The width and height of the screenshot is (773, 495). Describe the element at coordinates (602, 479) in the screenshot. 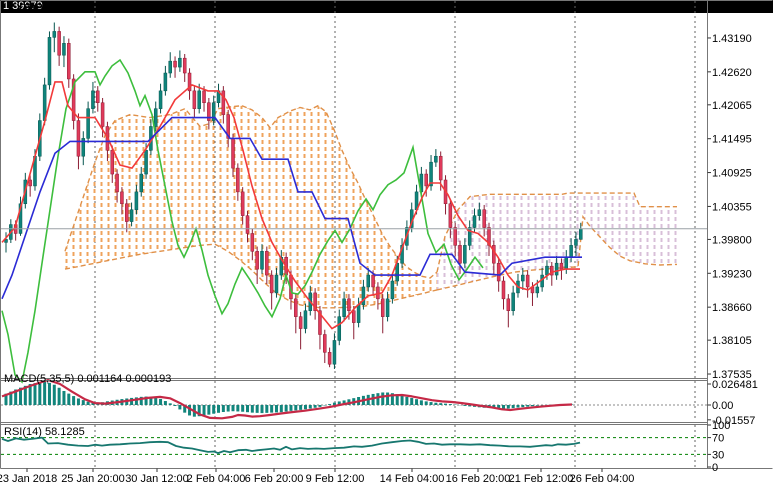

I see `time-tick-label: 26 Feb 04:00` at that location.